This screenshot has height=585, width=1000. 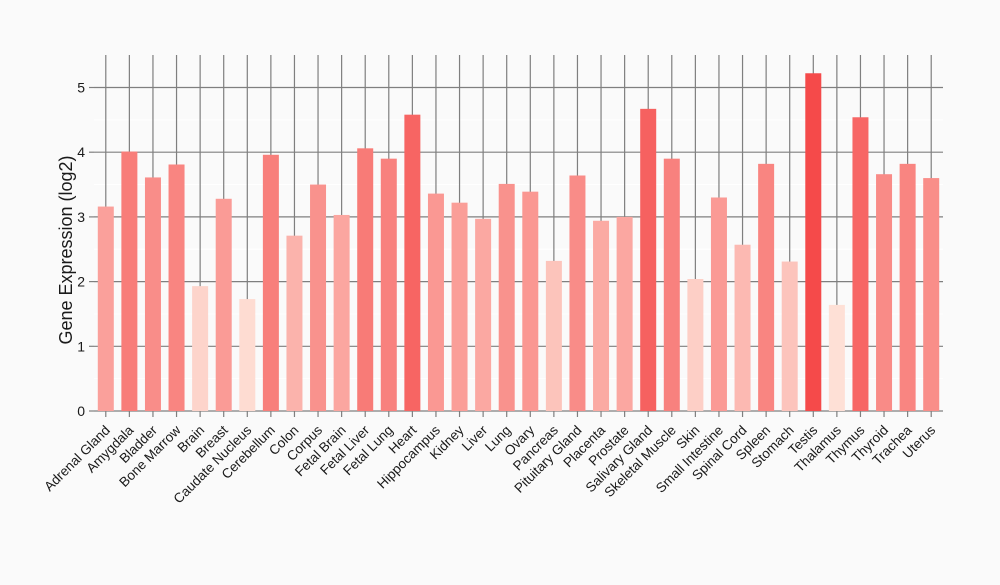 What do you see at coordinates (81, 217) in the screenshot?
I see `y-tick-label: 3` at bounding box center [81, 217].